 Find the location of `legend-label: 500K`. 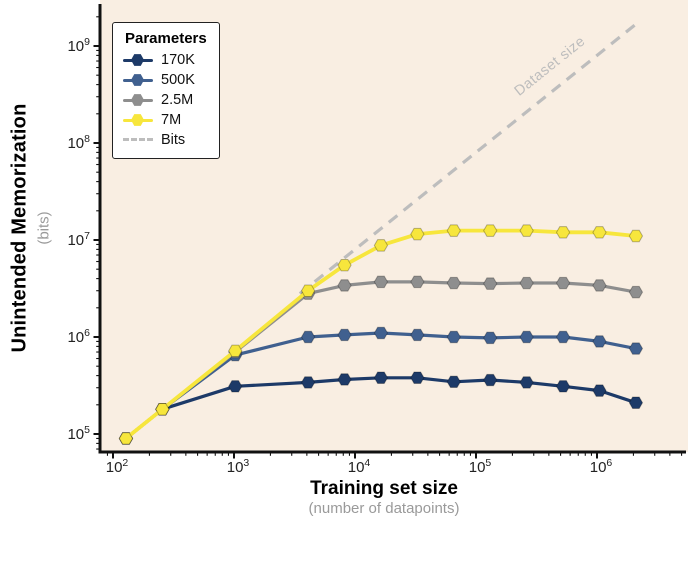

legend-label: 500K is located at coordinates (178, 80).